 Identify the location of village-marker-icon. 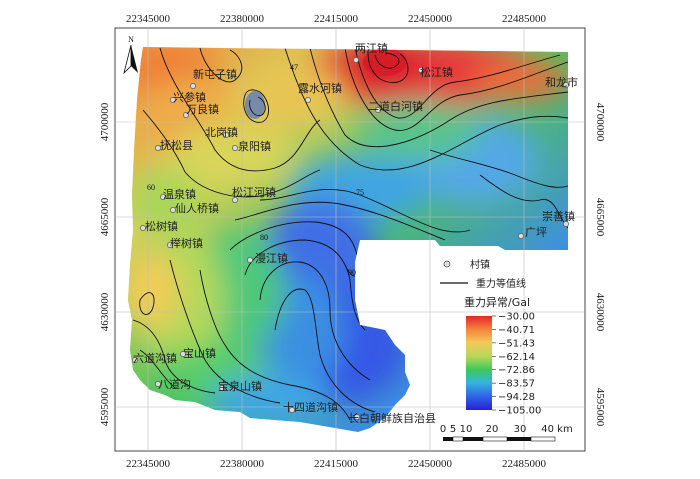
(447, 264).